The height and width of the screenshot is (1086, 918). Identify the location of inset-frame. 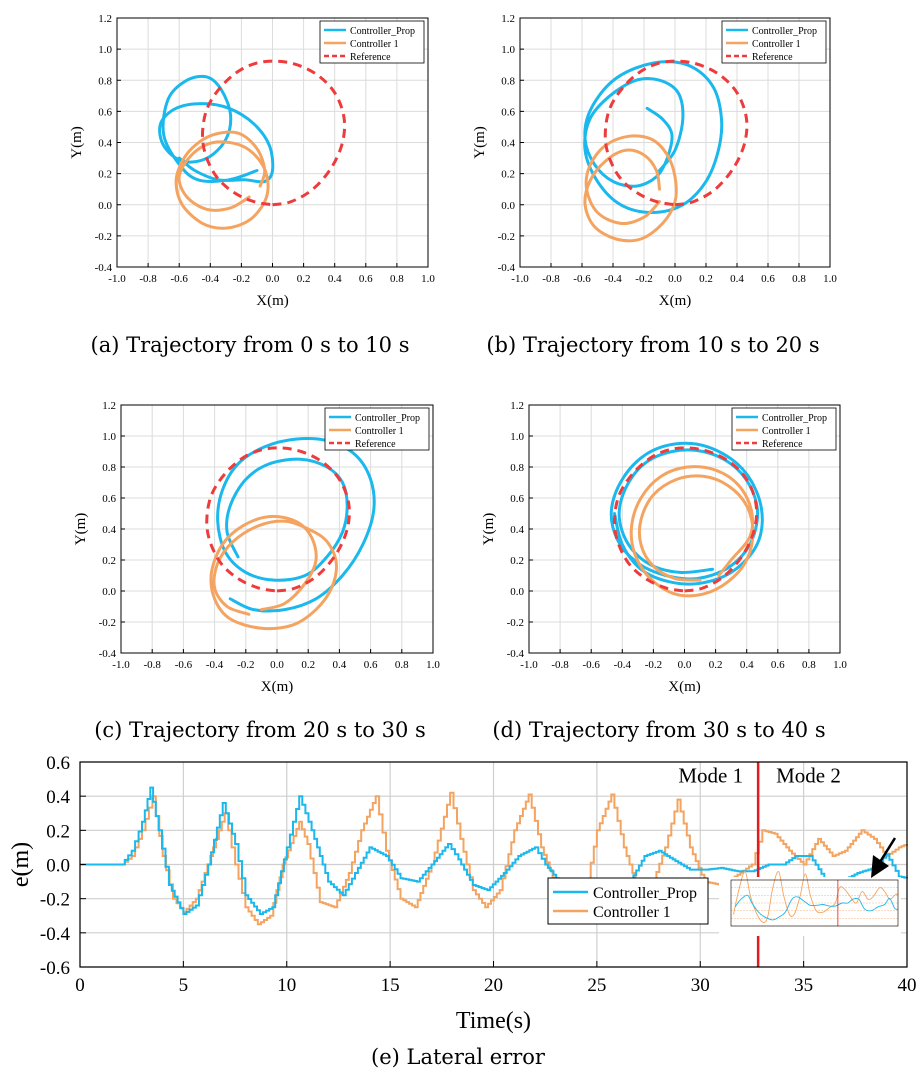
(814, 903).